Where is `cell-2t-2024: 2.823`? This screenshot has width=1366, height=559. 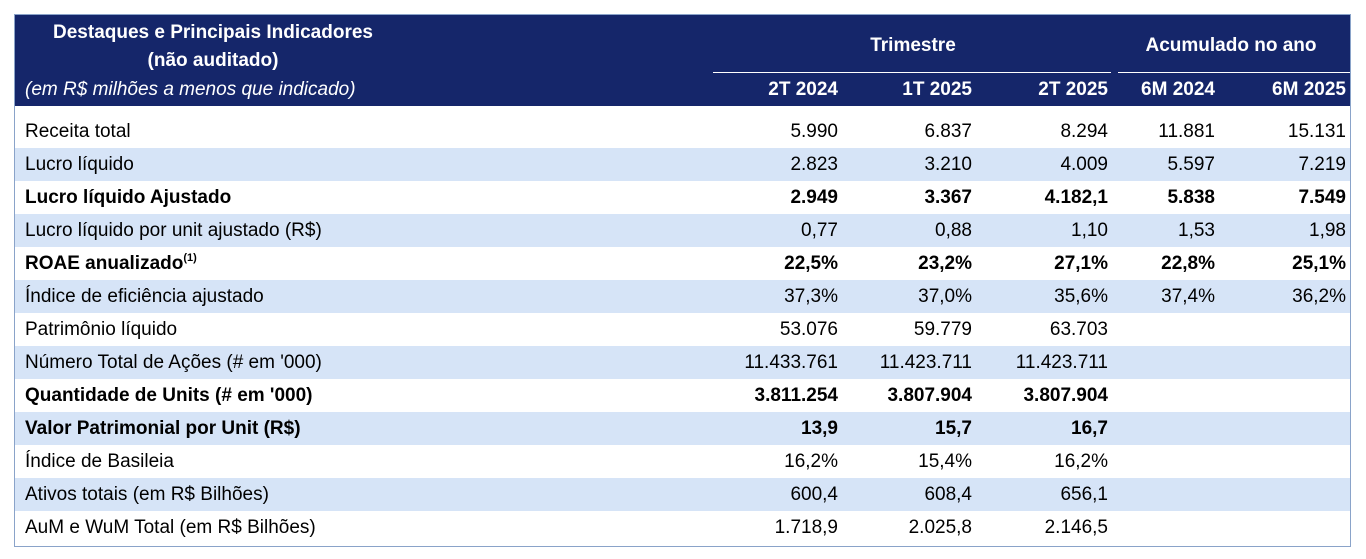 cell-2t-2024: 2.823 is located at coordinates (814, 164).